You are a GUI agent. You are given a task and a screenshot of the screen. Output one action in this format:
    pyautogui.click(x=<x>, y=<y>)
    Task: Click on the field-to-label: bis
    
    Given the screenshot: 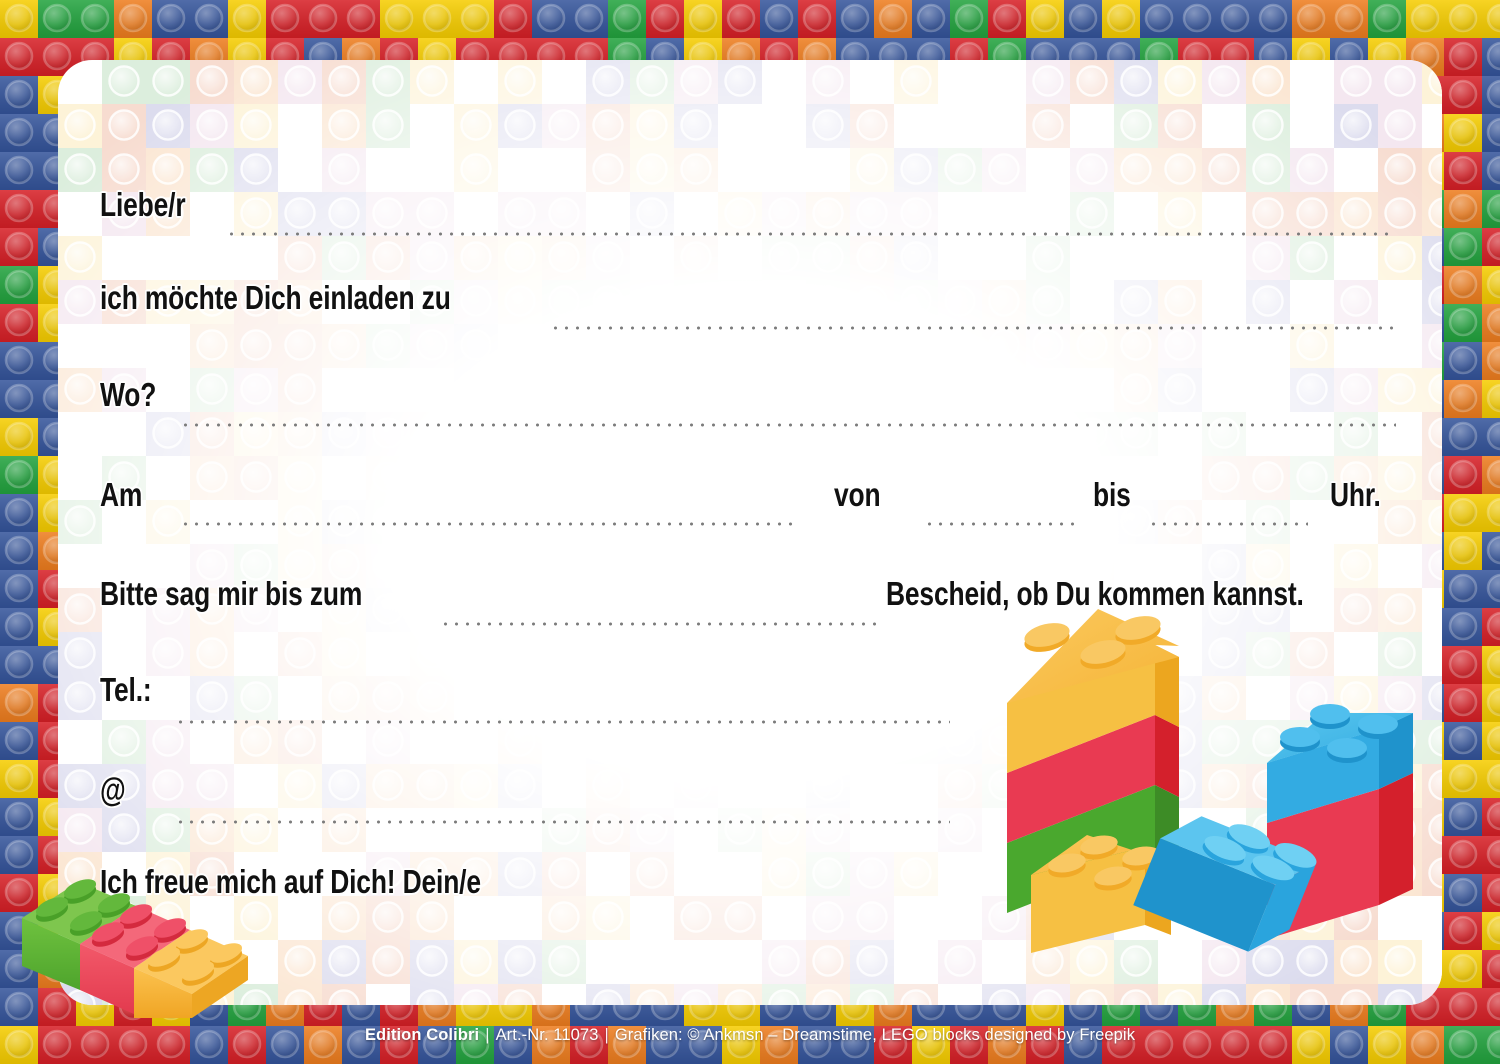 What is the action you would take?
    pyautogui.click(x=1112, y=494)
    